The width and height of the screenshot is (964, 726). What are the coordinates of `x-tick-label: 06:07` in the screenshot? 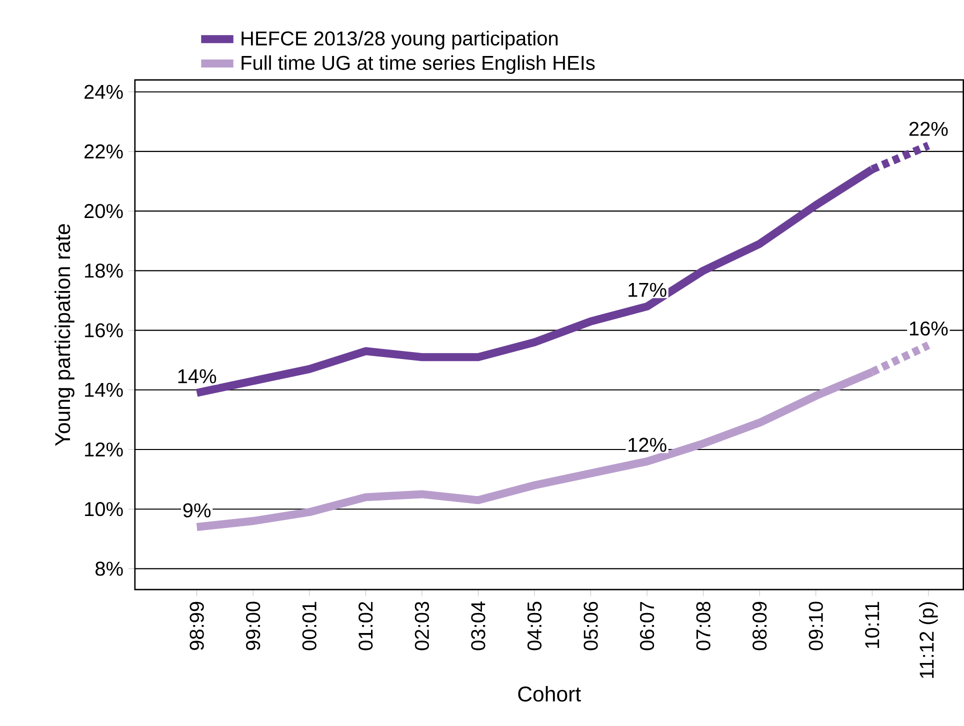 It's located at (647, 626).